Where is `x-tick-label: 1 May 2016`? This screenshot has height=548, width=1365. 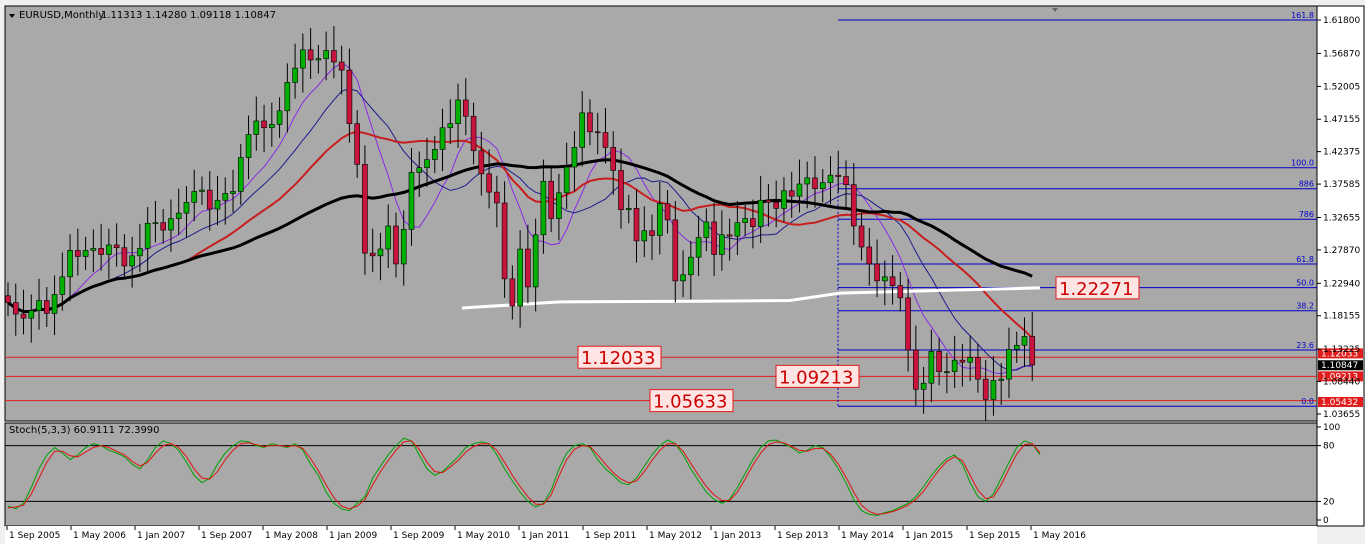 x-tick-label: 1 May 2016 is located at coordinates (1059, 536).